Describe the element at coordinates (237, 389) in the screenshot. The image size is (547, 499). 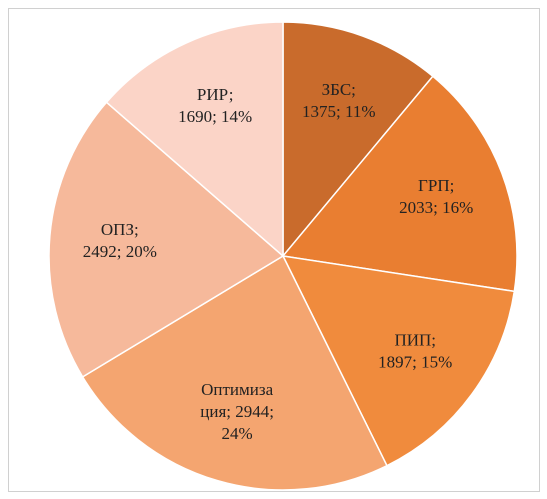
I see `data-label-line: Оптимиза` at that location.